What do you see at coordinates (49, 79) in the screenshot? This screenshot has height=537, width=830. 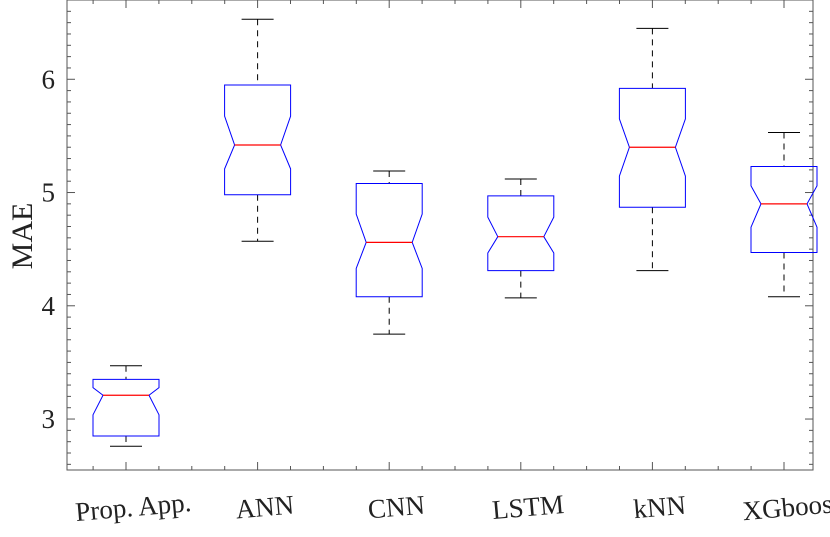 I see `y-tick-label: 6` at bounding box center [49, 79].